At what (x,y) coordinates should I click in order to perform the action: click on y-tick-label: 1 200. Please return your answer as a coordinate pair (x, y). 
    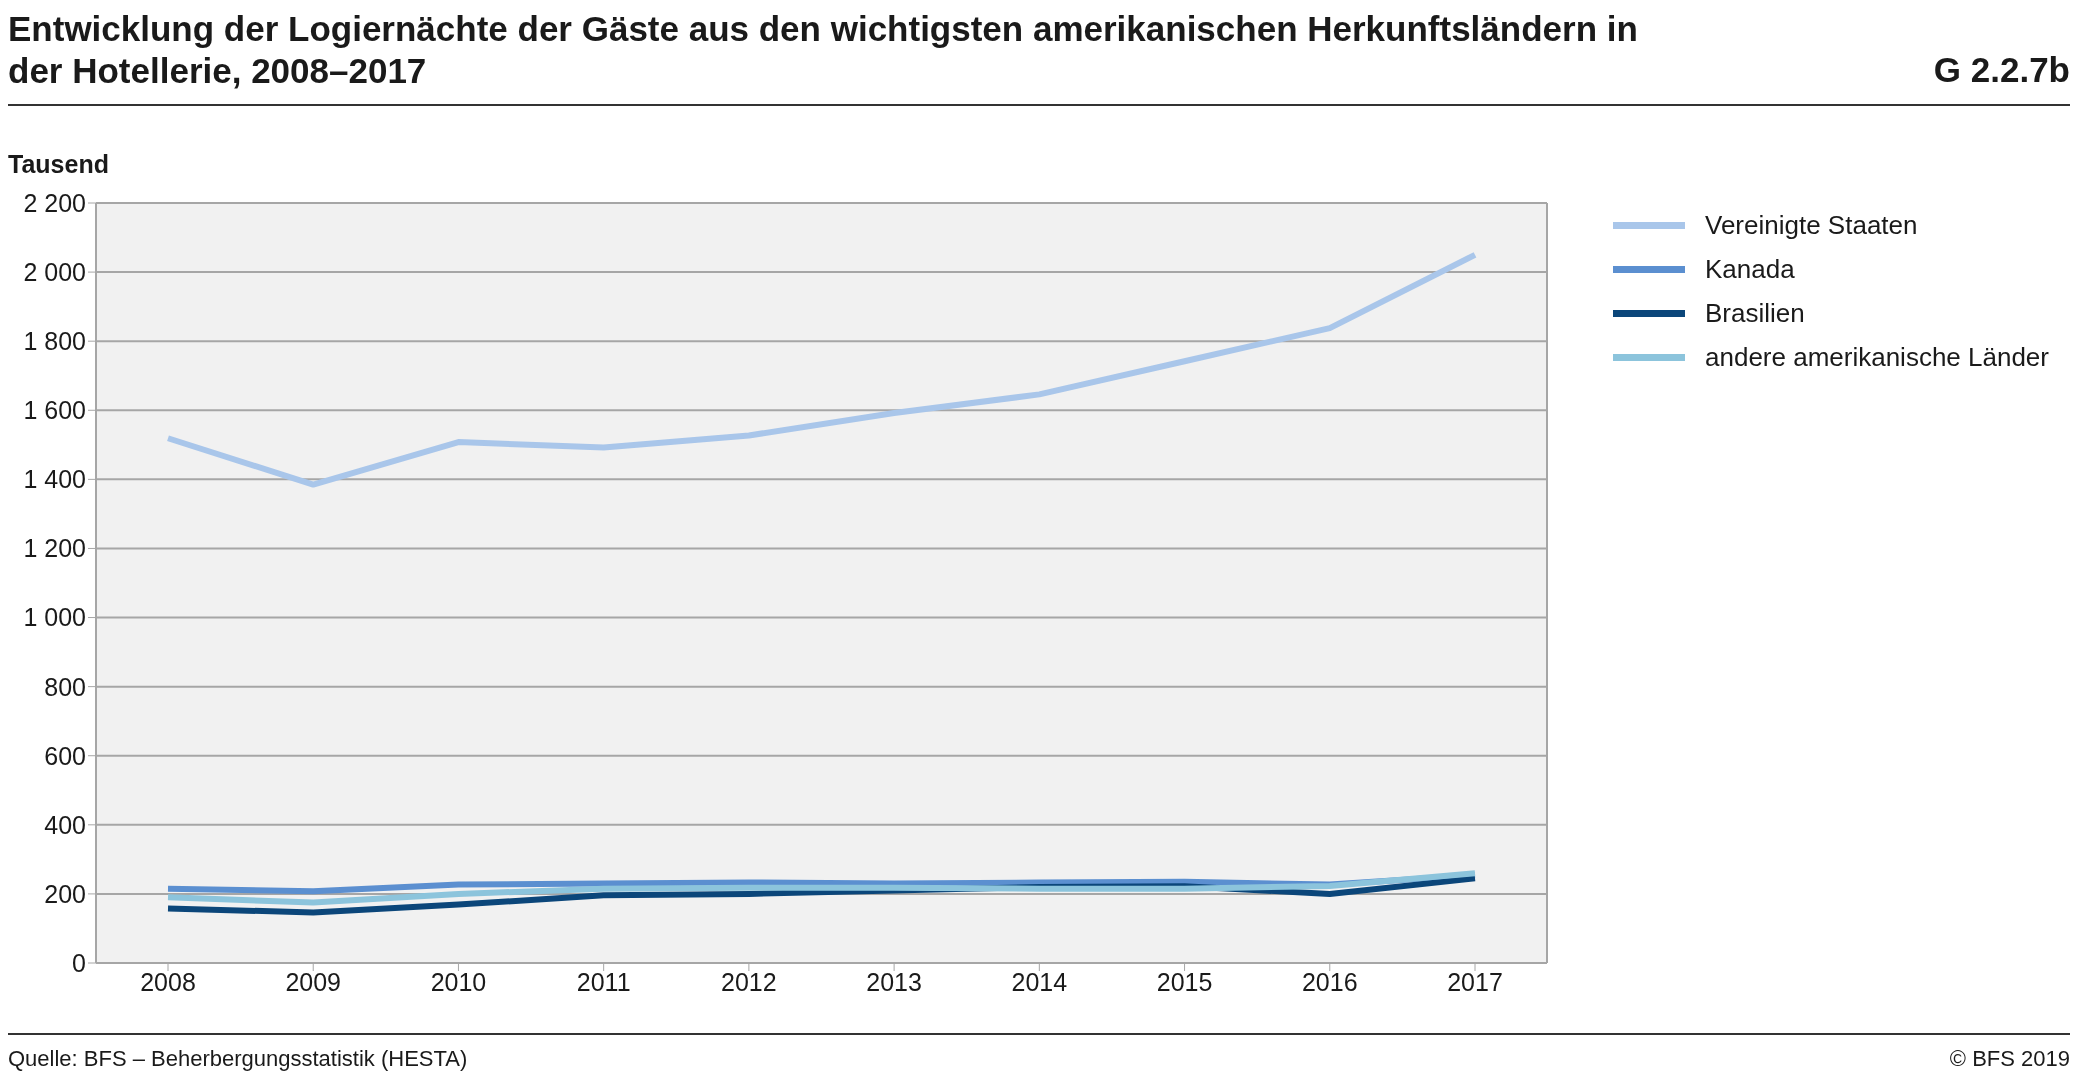
    Looking at the image, I should click on (54, 548).